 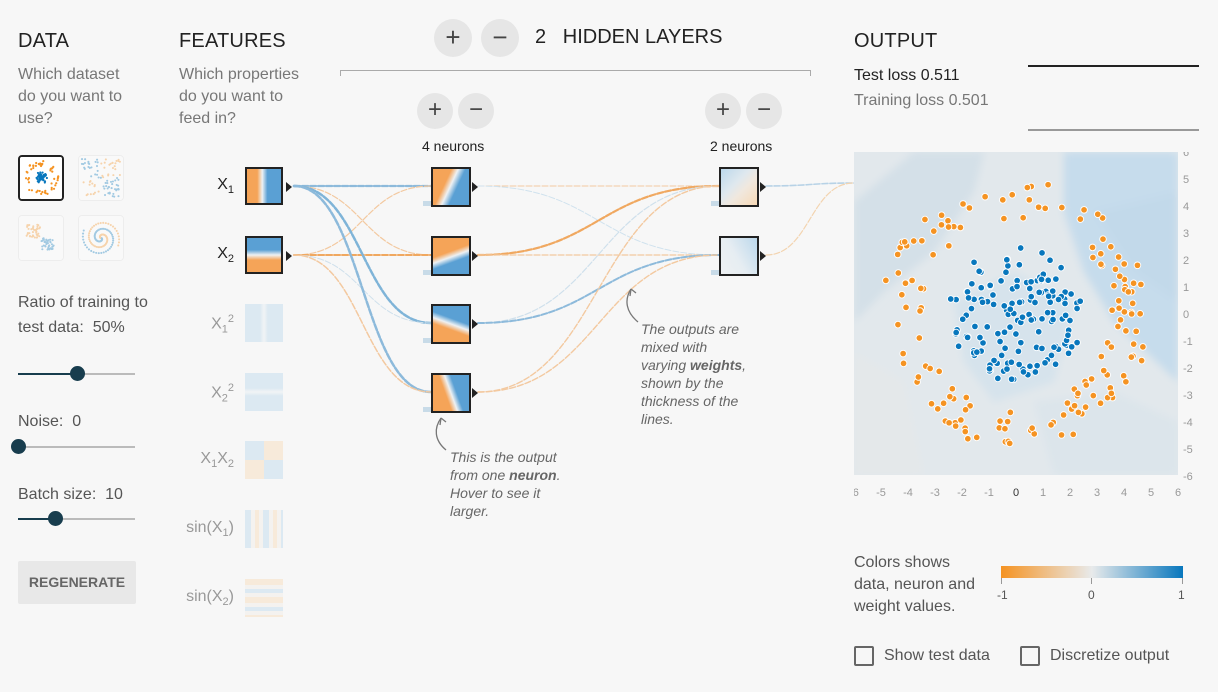 I want to click on layer2-add-neuron-button: +, so click(x=723, y=111).